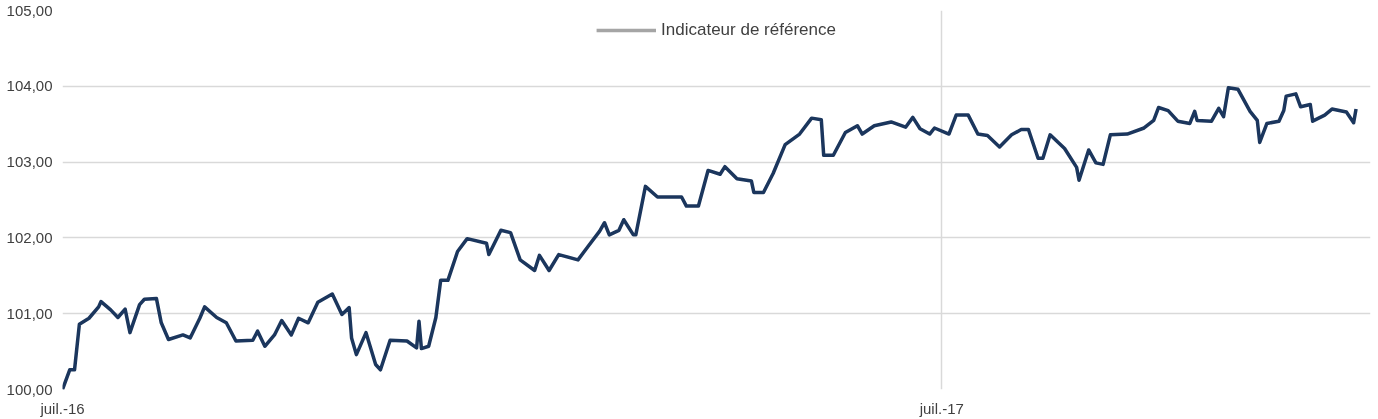 The width and height of the screenshot is (1378, 419). Describe the element at coordinates (29, 86) in the screenshot. I see `y-tick-label: 104,00` at that location.